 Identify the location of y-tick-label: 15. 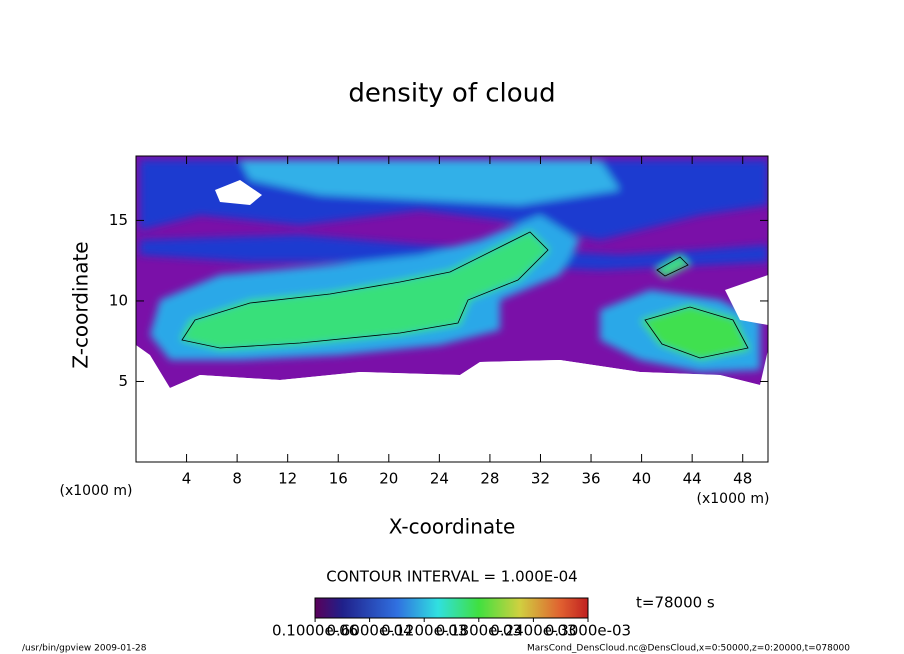
(118, 220).